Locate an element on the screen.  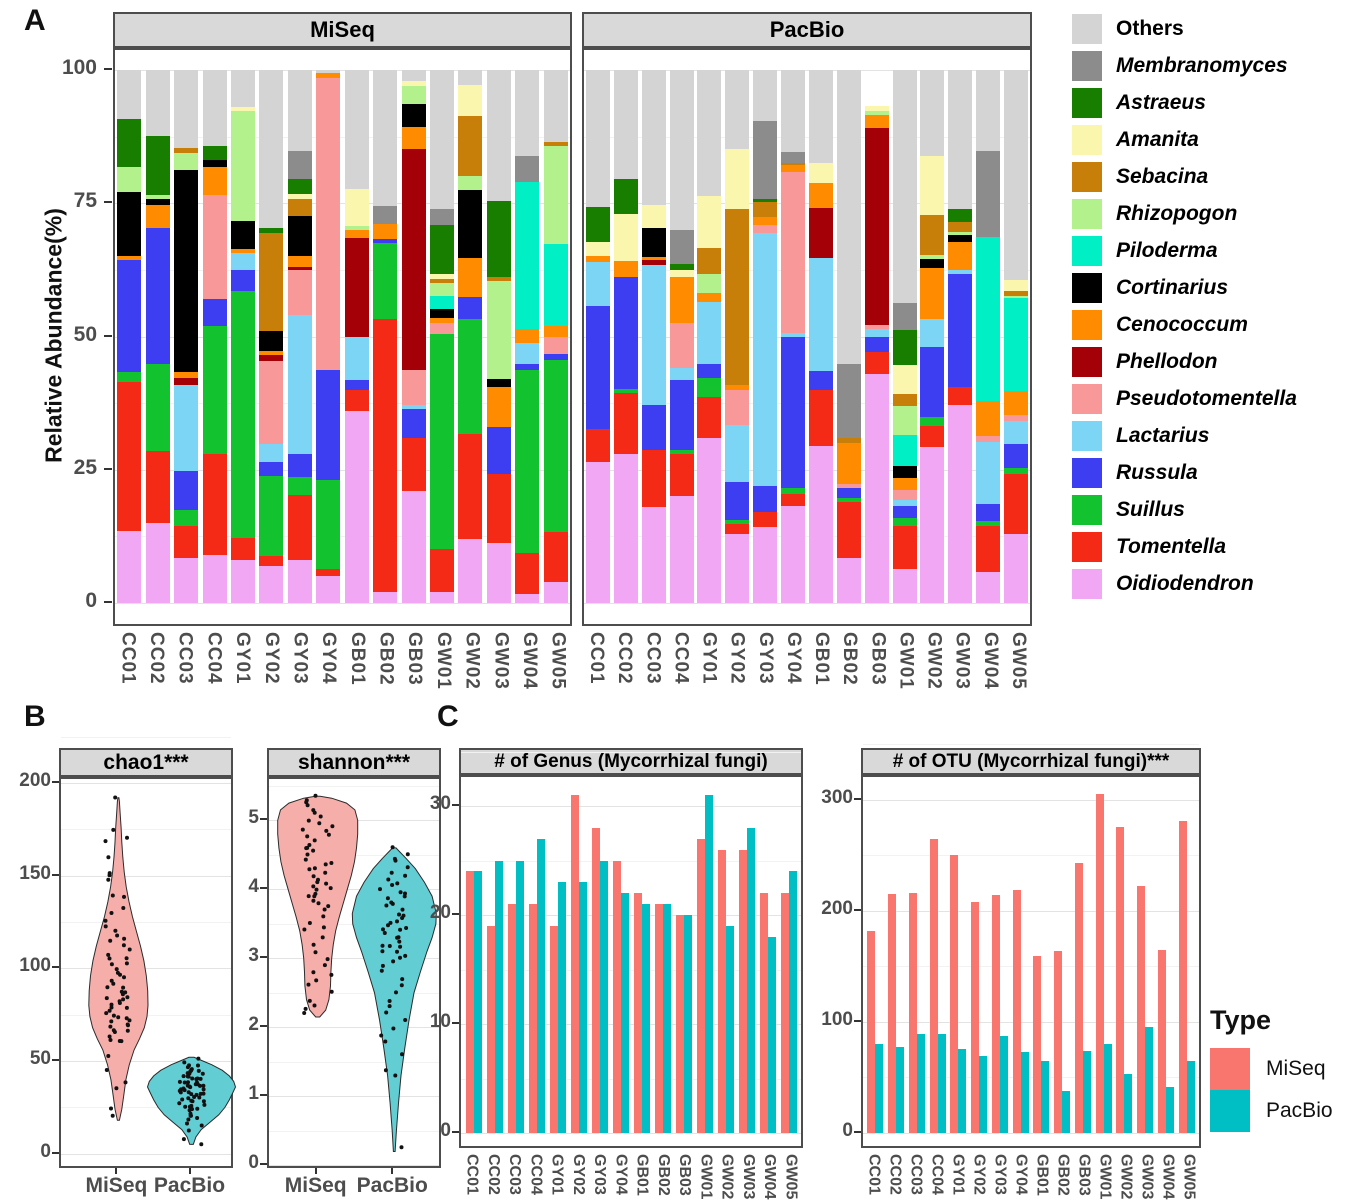
segment-cortinarius is located at coordinates (214, 163).